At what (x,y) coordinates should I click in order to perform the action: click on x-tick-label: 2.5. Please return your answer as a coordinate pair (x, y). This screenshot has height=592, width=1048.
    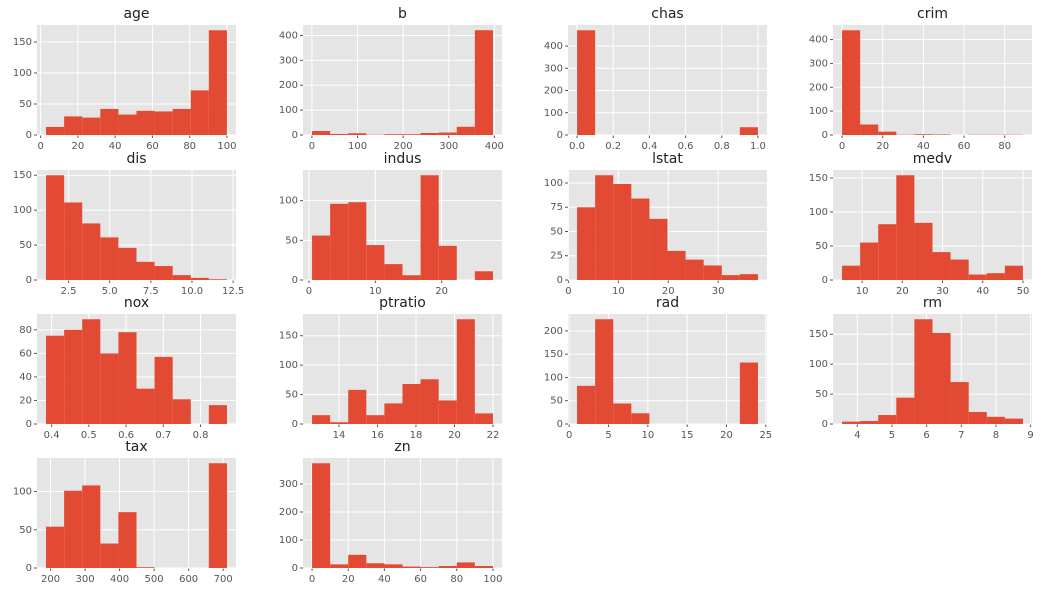
    Looking at the image, I should click on (69, 291).